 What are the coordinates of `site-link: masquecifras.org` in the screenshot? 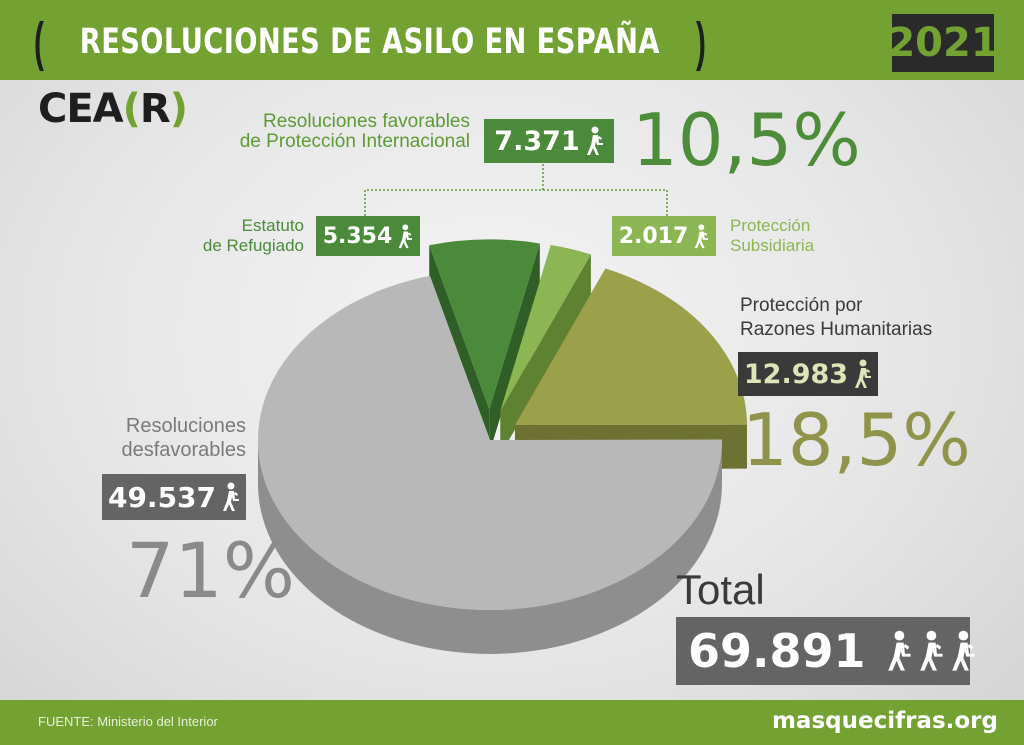 It's located at (884, 721).